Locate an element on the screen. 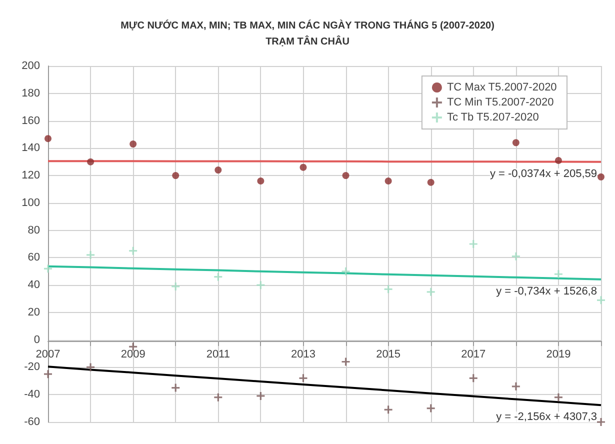  annotation: y = -0,0374x + 205,59 is located at coordinates (543, 174).